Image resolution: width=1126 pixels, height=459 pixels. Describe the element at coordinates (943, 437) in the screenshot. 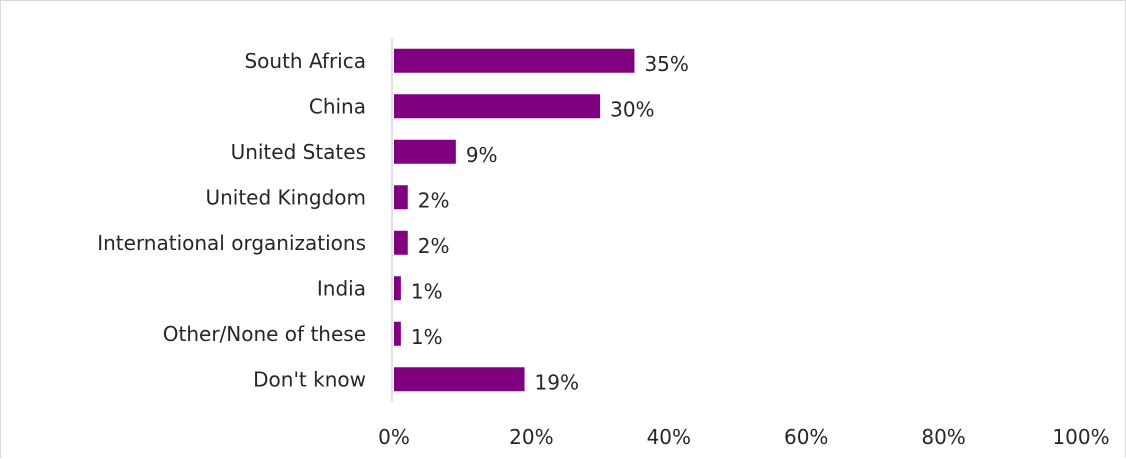

I see `x-tick-label: 80%` at that location.